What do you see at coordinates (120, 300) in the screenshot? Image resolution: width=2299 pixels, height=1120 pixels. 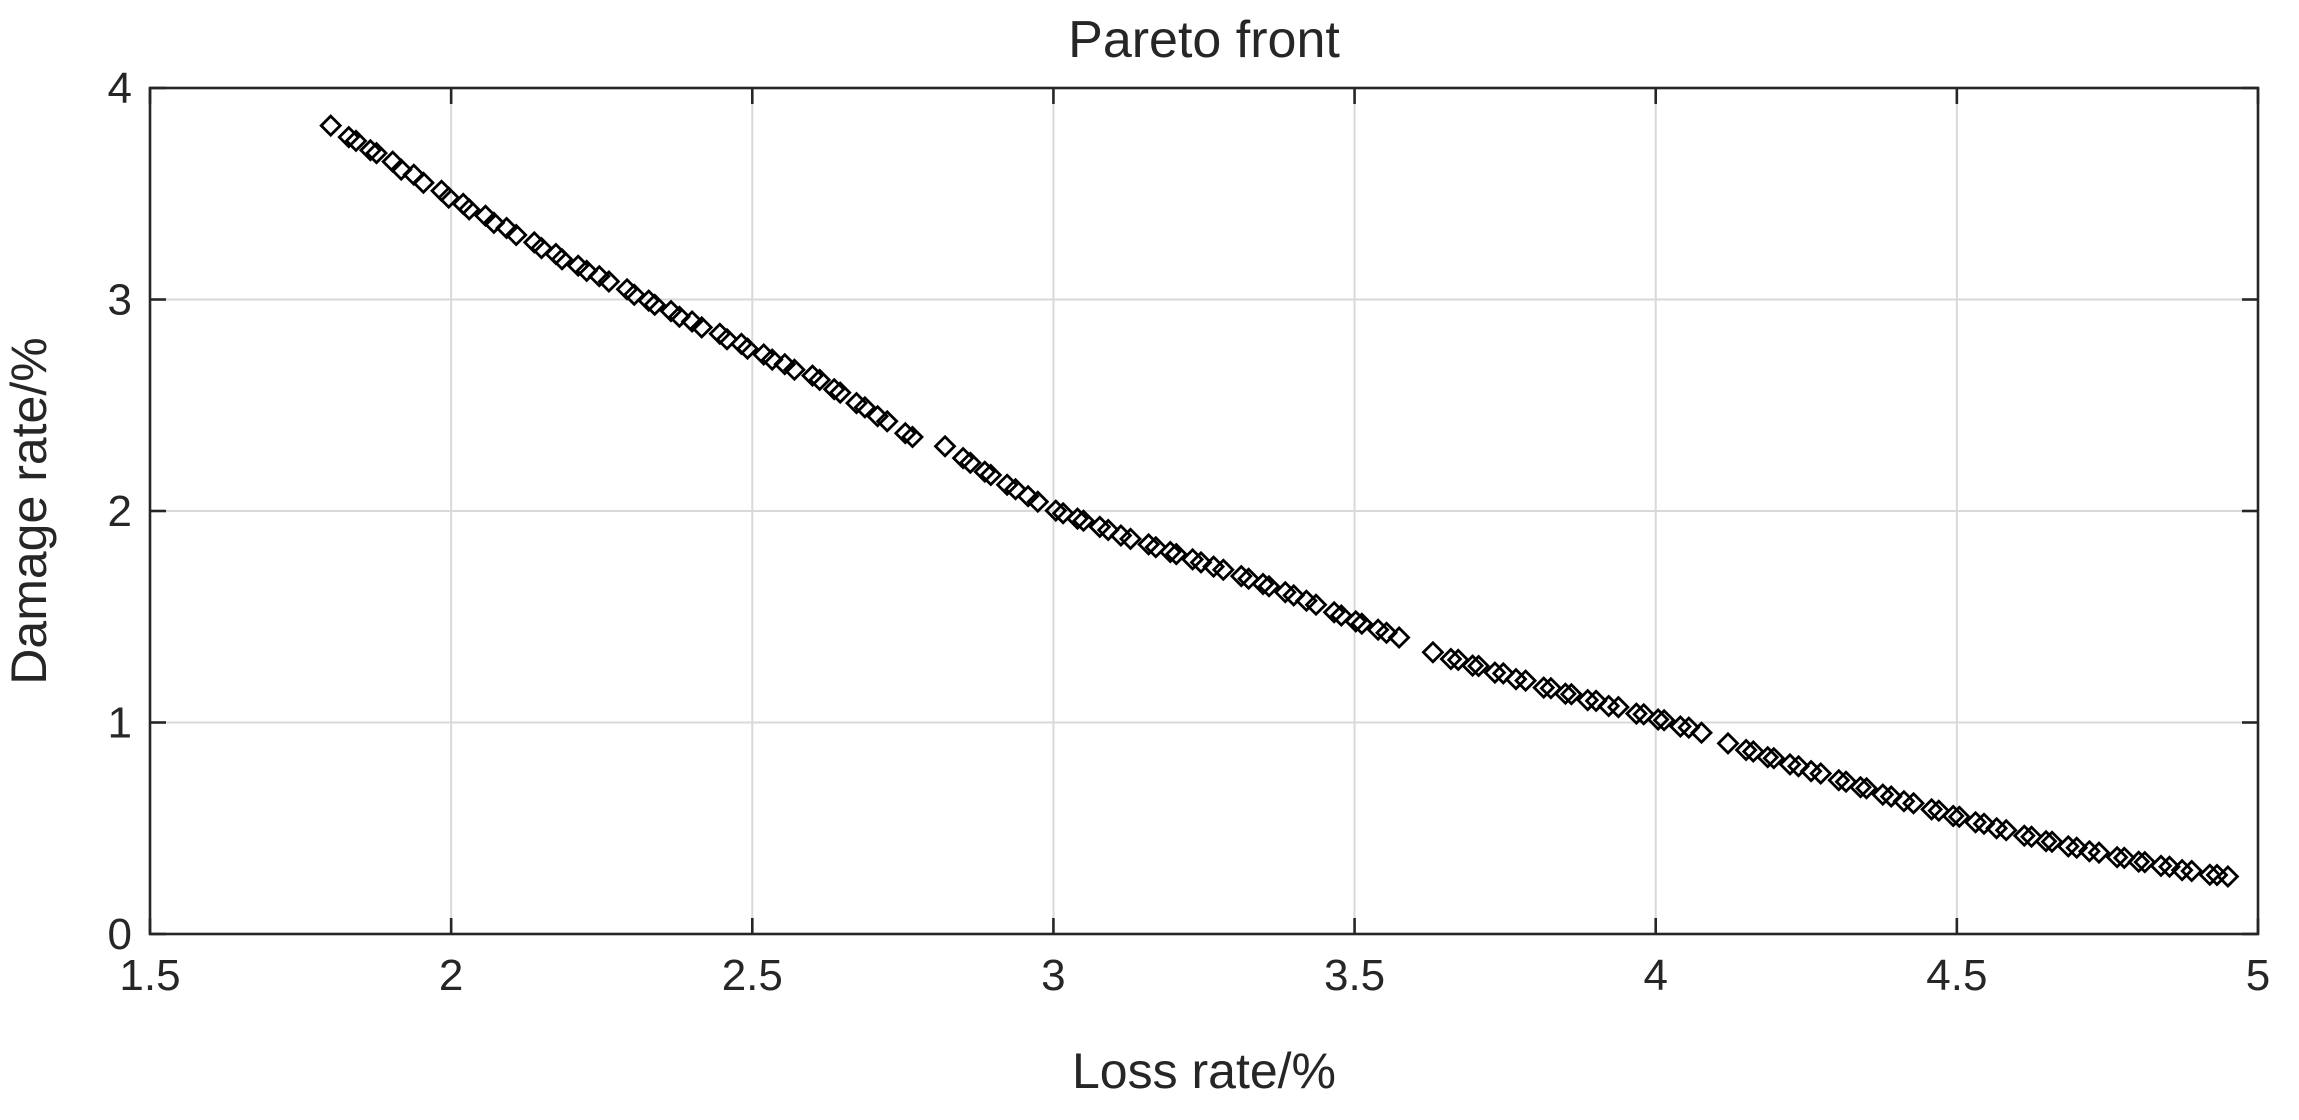 I see `y-tick-label: 3` at bounding box center [120, 300].